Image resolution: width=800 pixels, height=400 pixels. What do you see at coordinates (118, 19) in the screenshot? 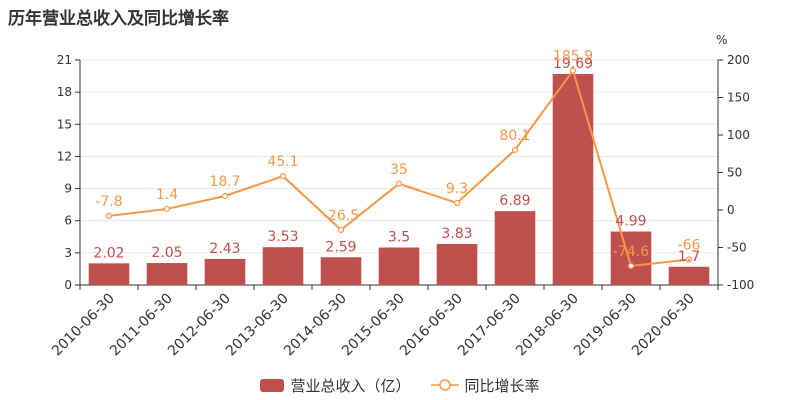
I see `chart-title: 历年营业总收入及同比增长率` at bounding box center [118, 19].